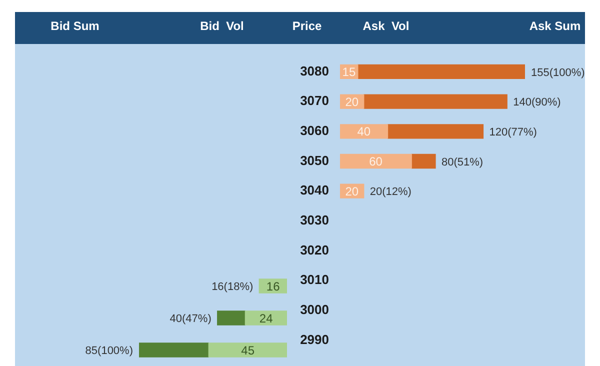  I want to click on text: Ask Vol, so click(386, 26).